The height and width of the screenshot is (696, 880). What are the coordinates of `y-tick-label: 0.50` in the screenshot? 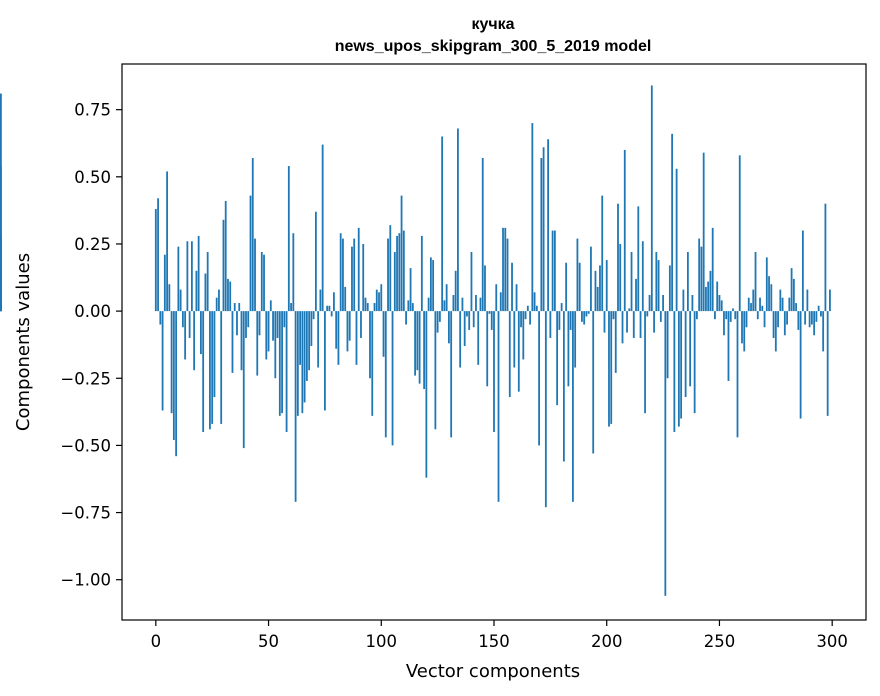 It's located at (92, 177).